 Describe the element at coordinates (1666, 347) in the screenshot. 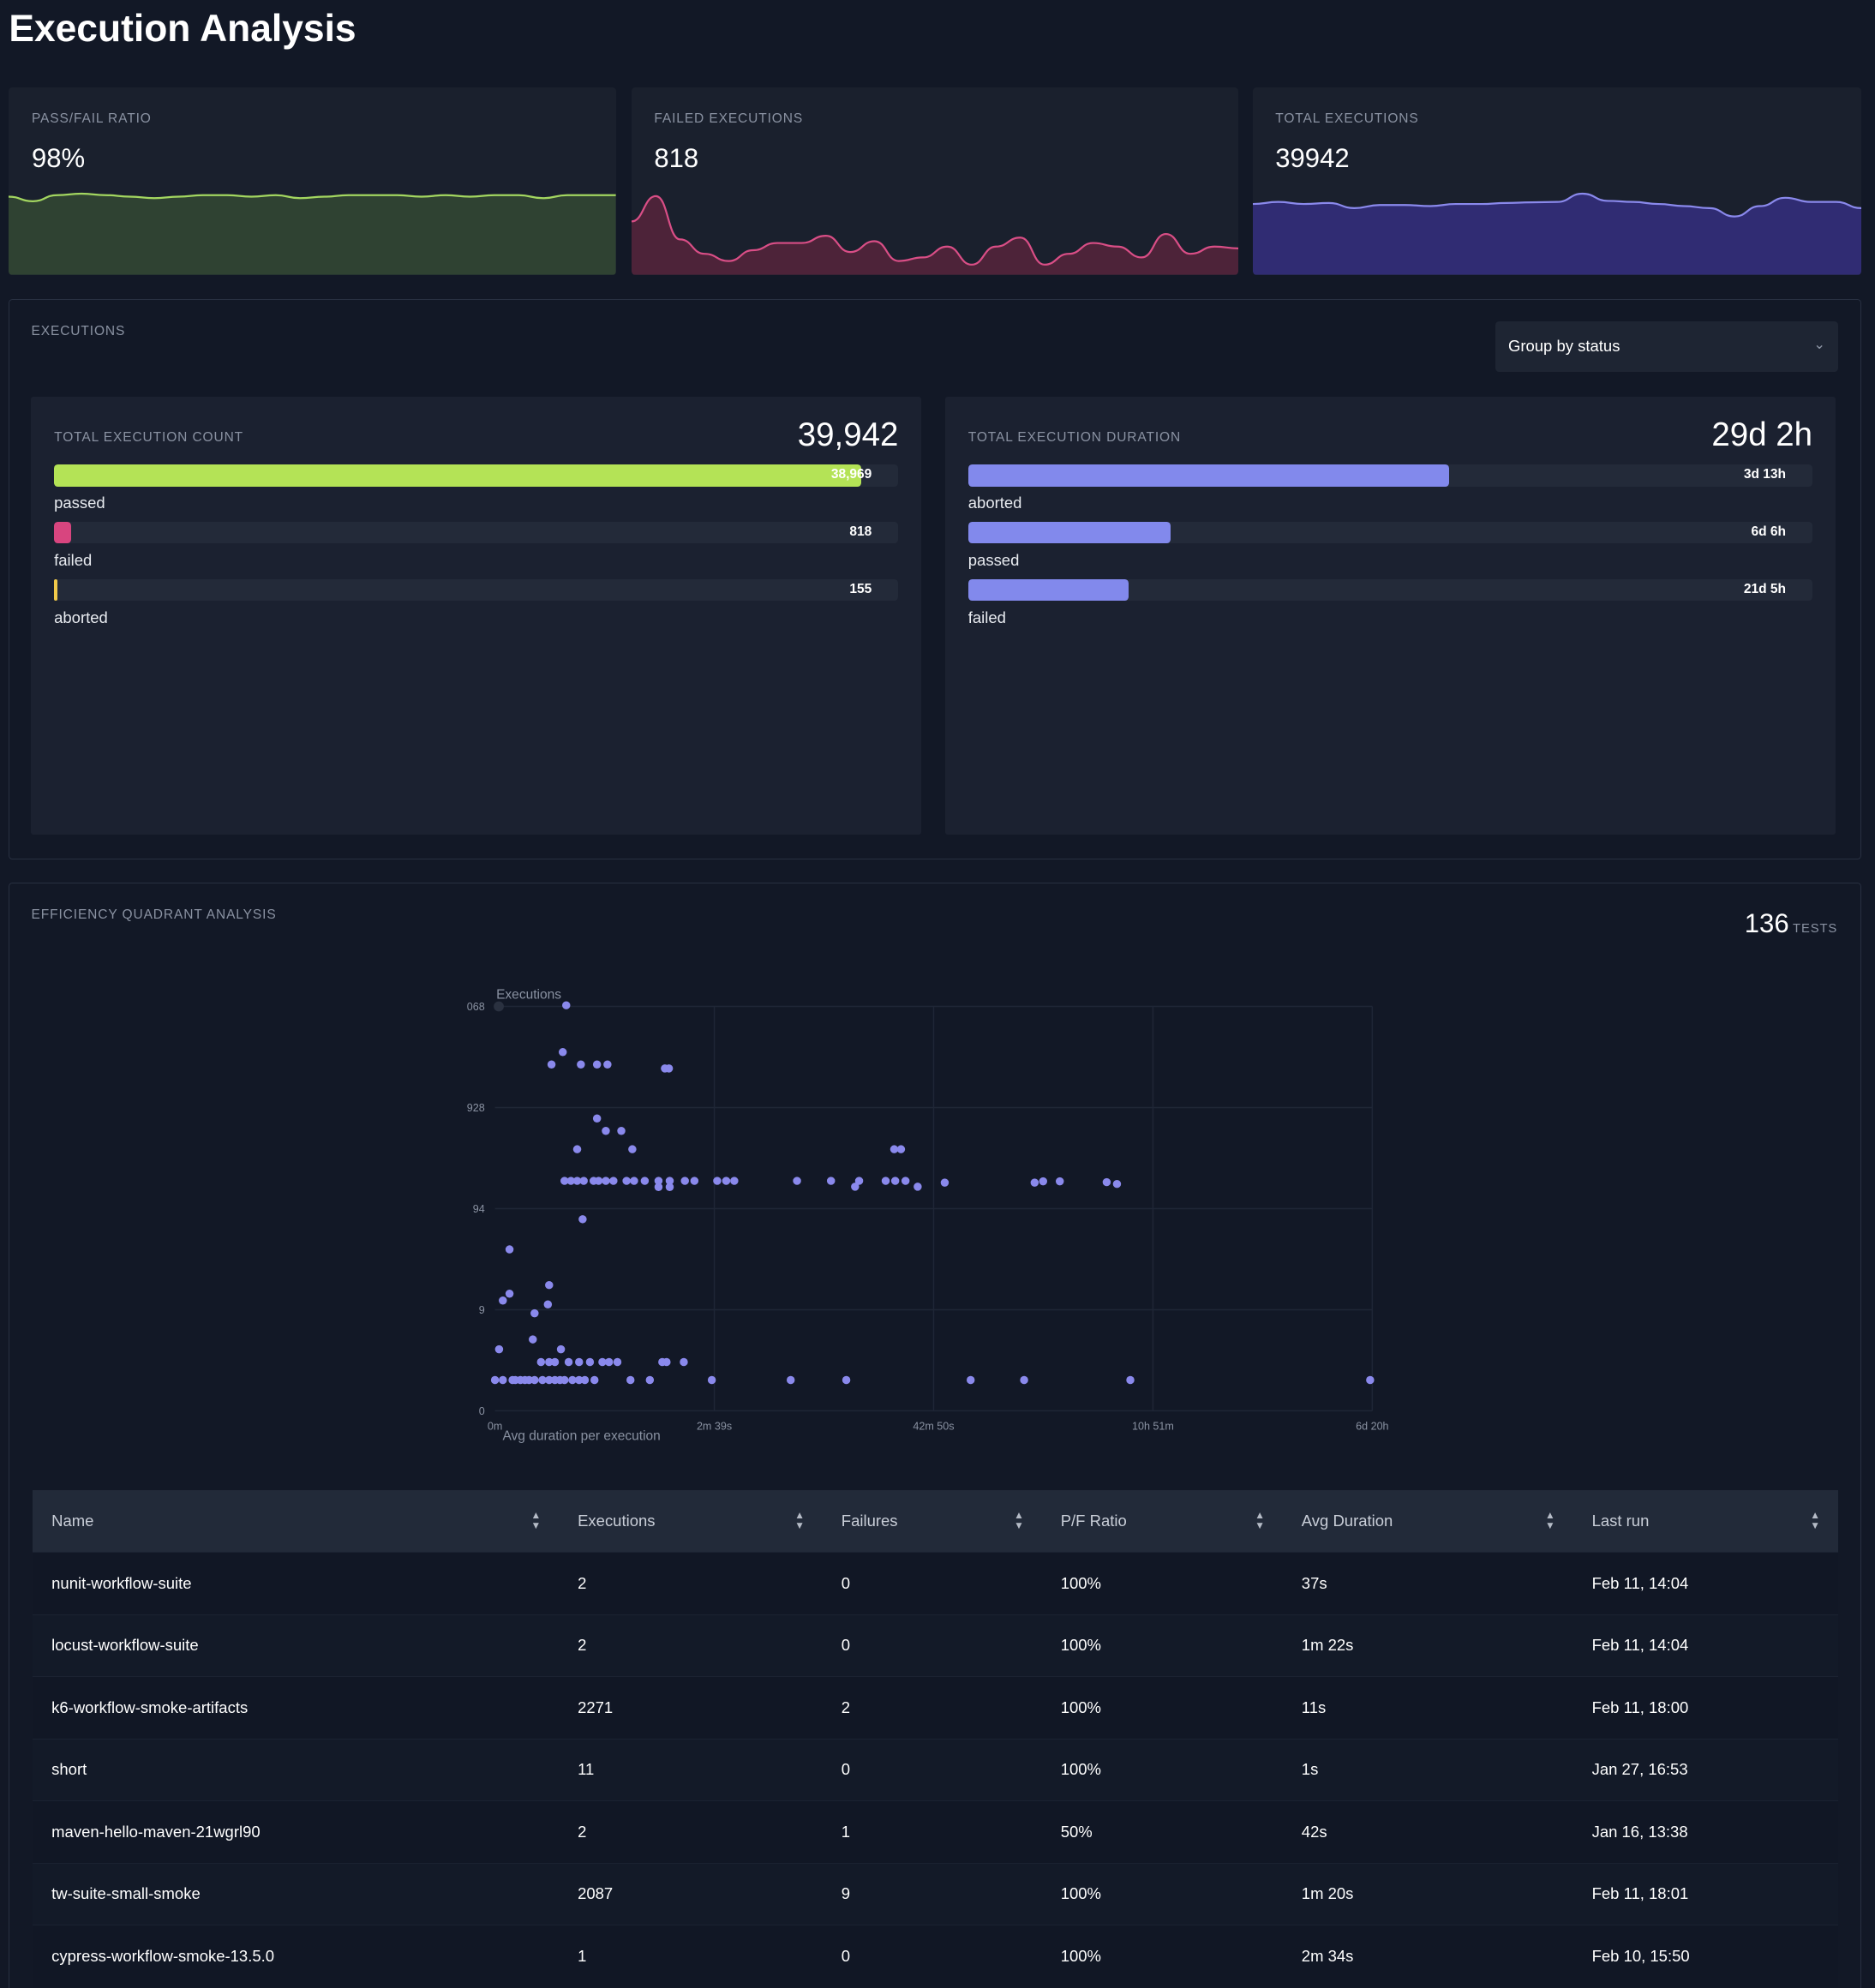

I see `group-by-dropdown: Group by status ⌄` at that location.